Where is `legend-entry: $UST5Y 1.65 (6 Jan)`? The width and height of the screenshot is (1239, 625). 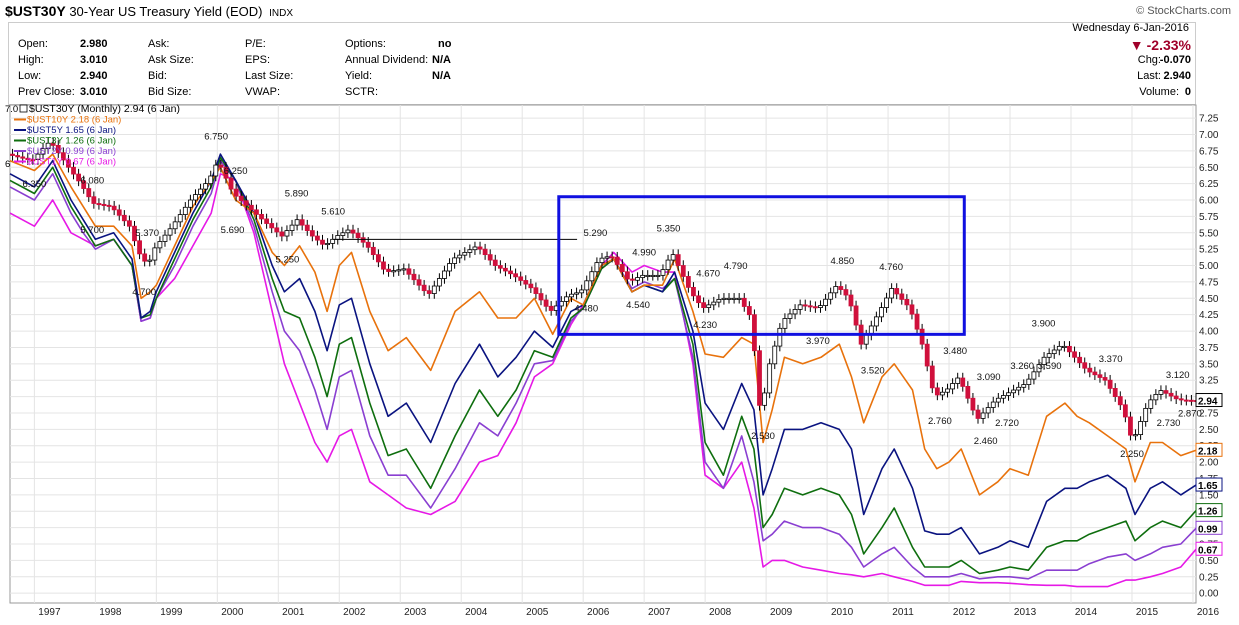 legend-entry: $UST5Y 1.65 (6 Jan) is located at coordinates (71, 130).